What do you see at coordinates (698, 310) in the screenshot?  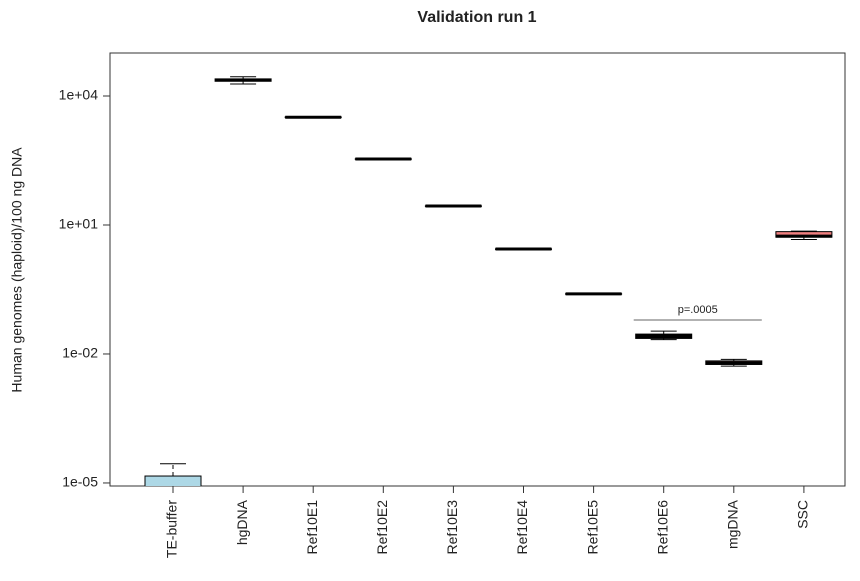 I see `annotation: p=.0005` at bounding box center [698, 310].